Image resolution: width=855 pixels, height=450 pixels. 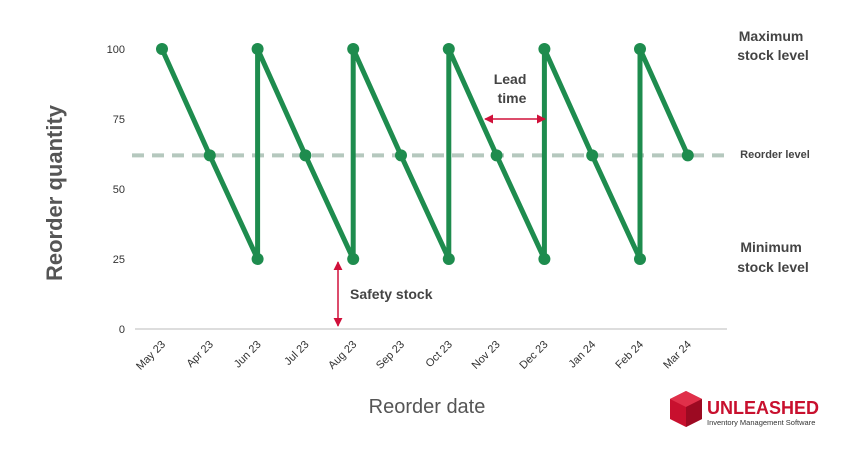 What do you see at coordinates (510, 79) in the screenshot?
I see `lead-time-line-1: Lead` at bounding box center [510, 79].